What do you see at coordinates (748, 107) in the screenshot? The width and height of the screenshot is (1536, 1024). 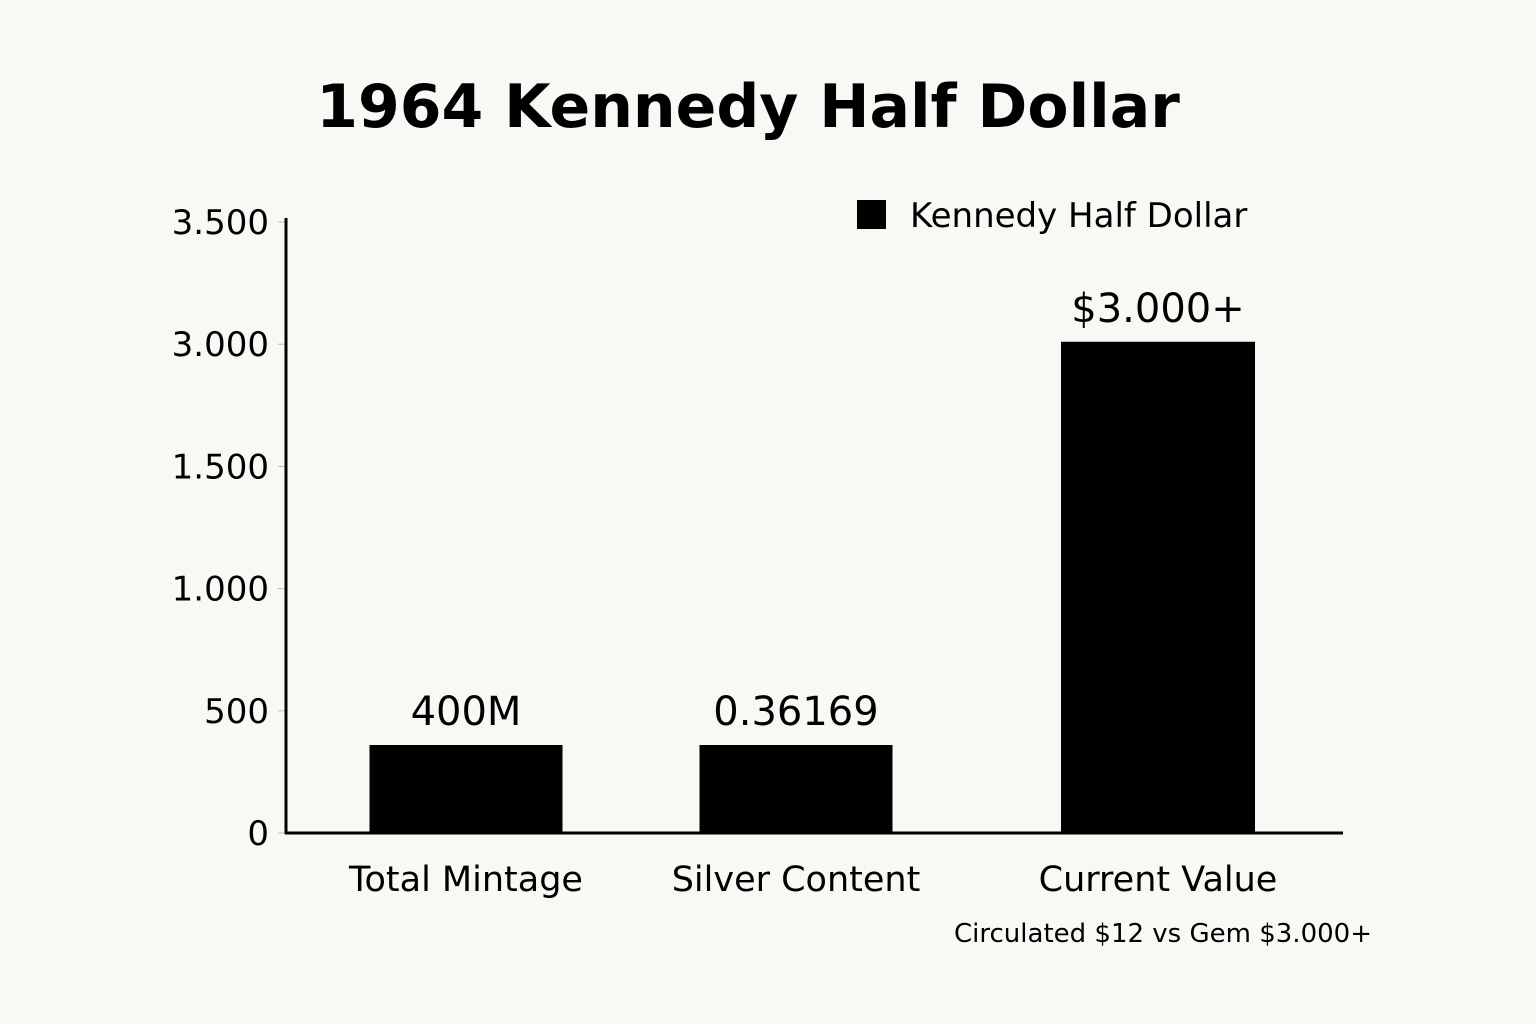 I see `chart-title: 1964 Kennedy Half Dollar` at bounding box center [748, 107].